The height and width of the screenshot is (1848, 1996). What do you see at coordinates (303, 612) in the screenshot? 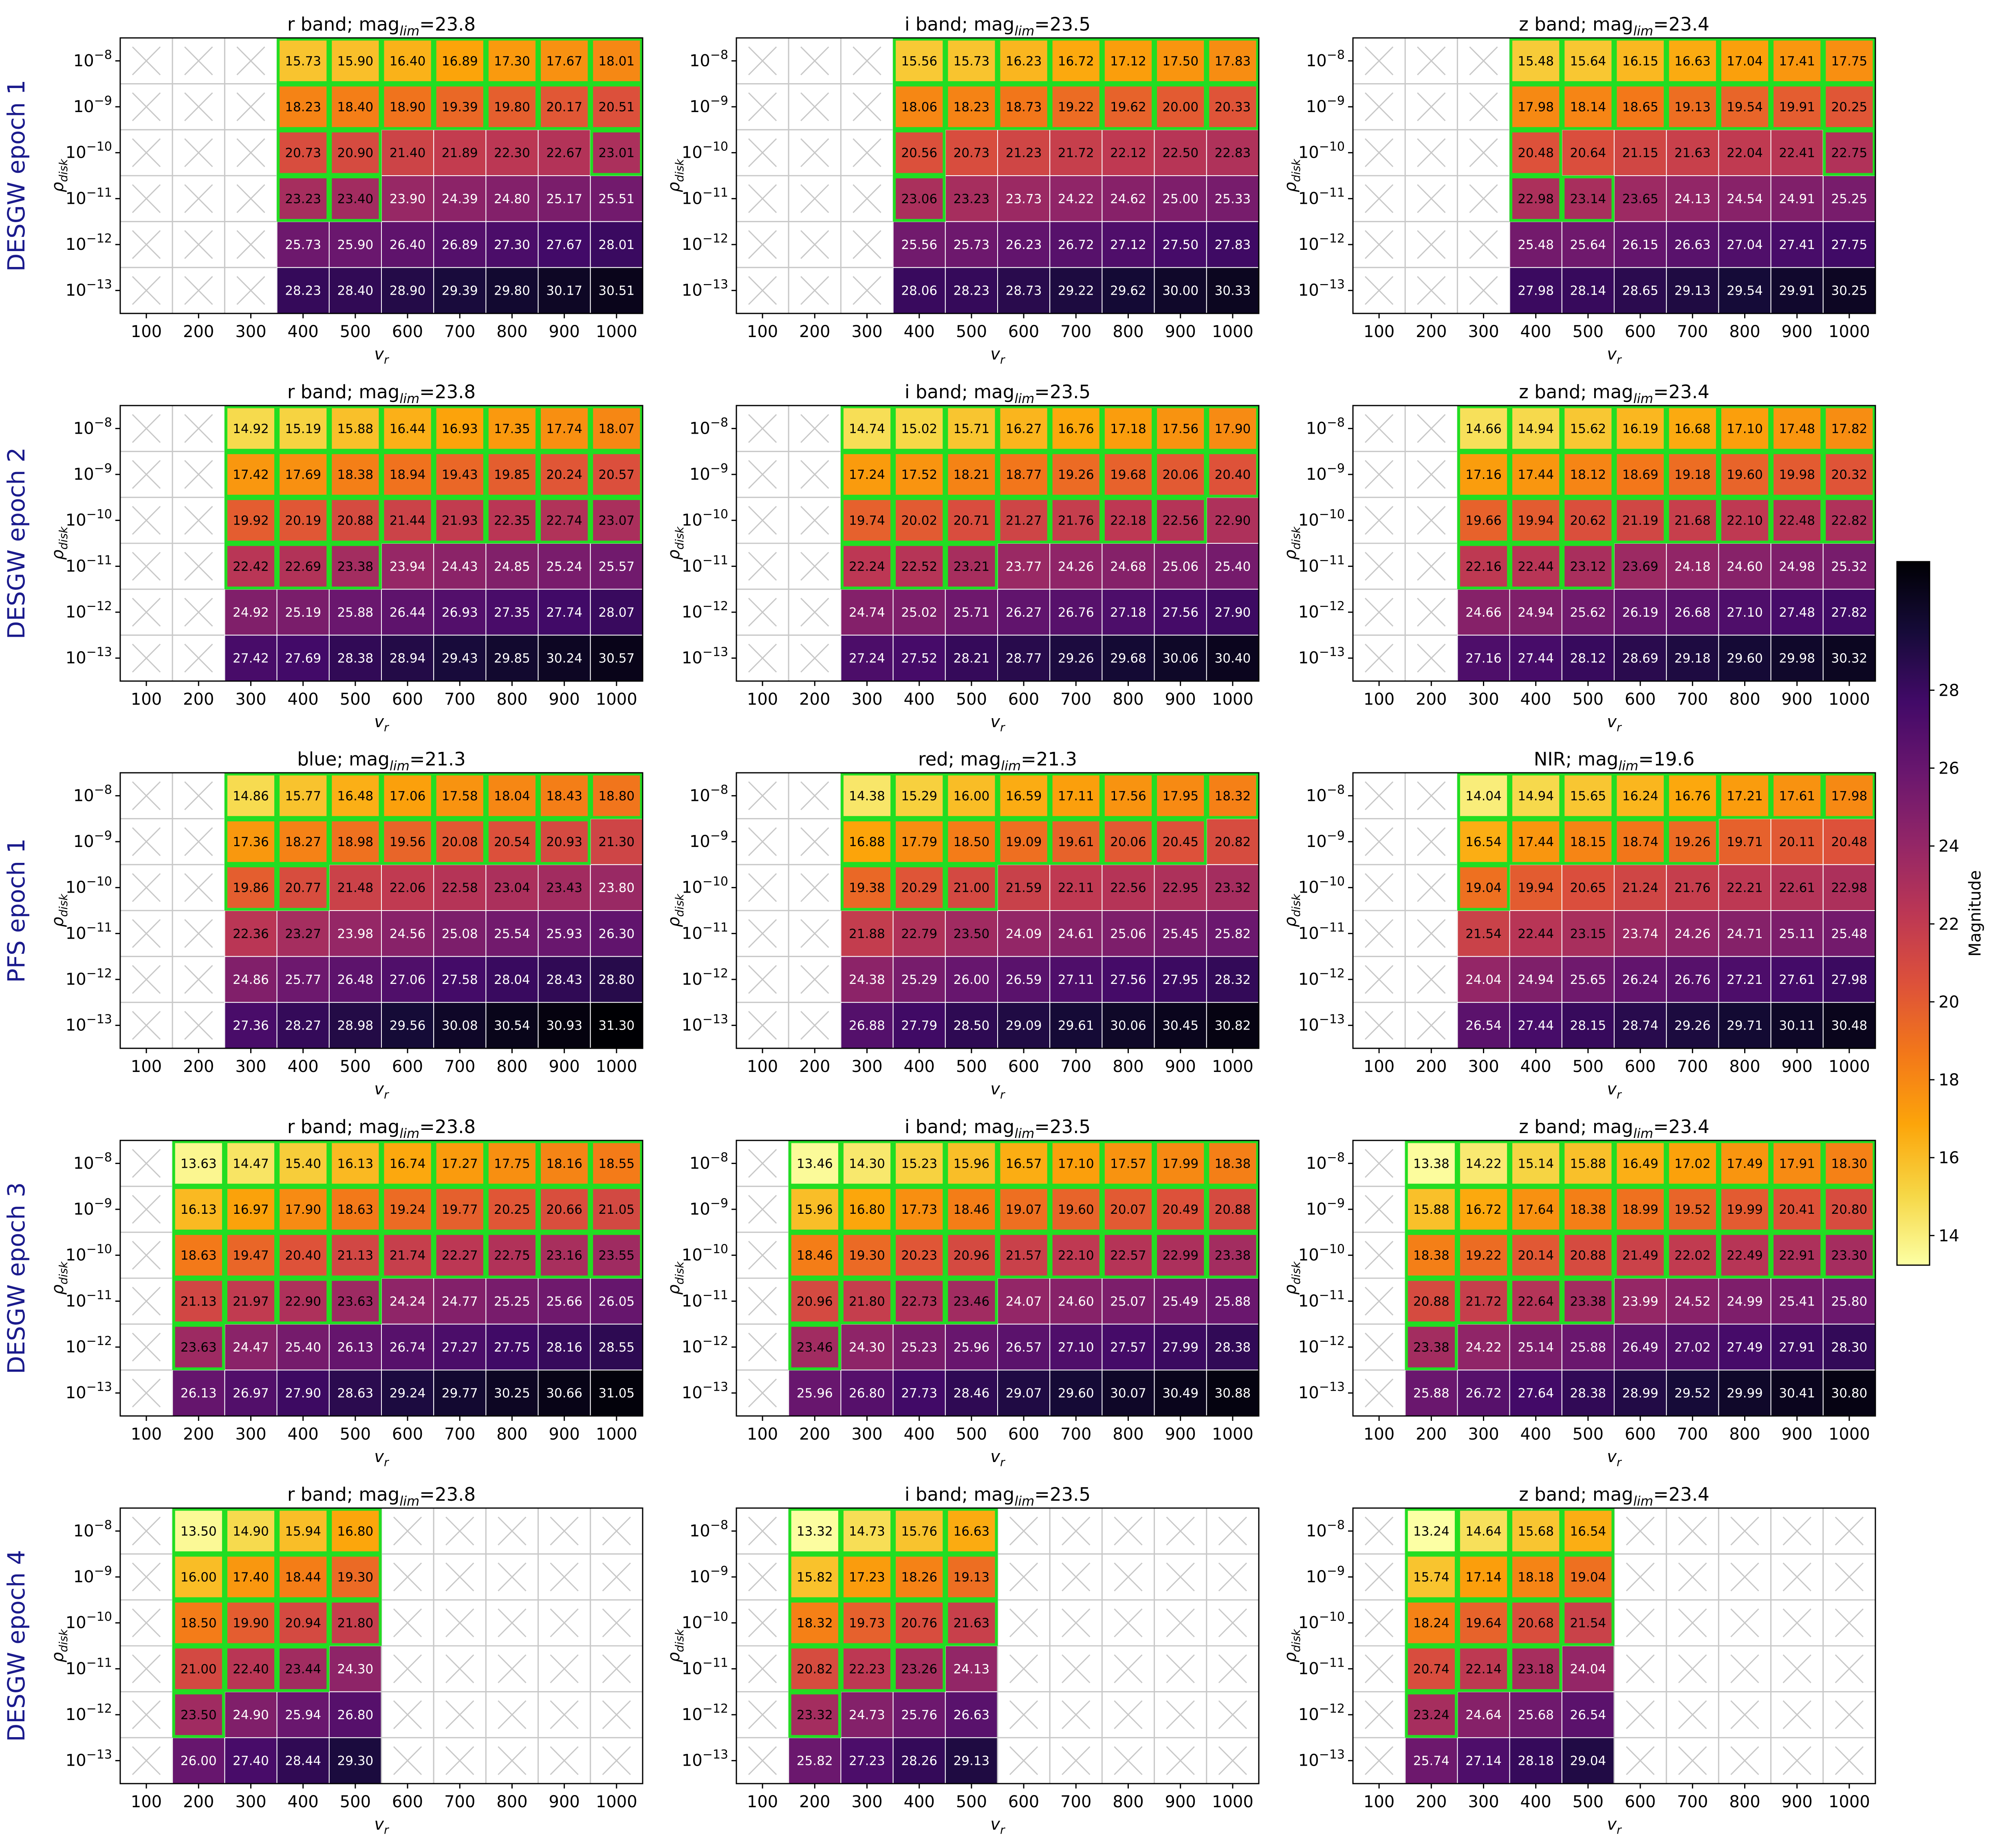
I see `cell-value-label: 25.19` at bounding box center [303, 612].